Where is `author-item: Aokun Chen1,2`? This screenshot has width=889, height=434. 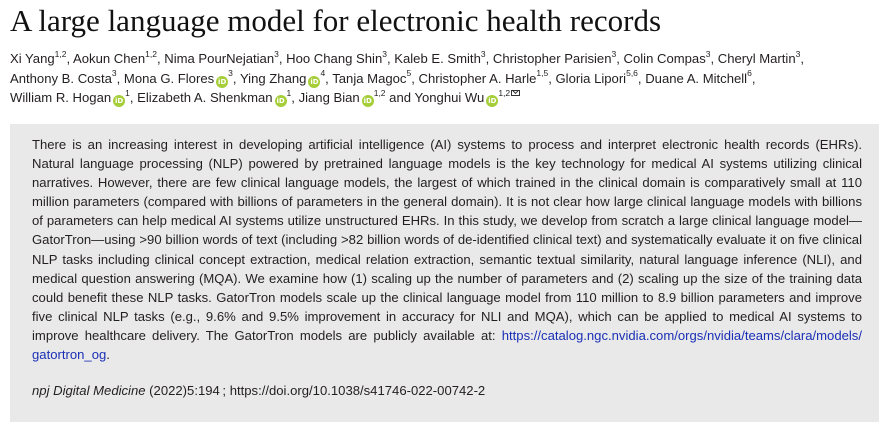 author-item: Aokun Chen1,2 is located at coordinates (115, 57).